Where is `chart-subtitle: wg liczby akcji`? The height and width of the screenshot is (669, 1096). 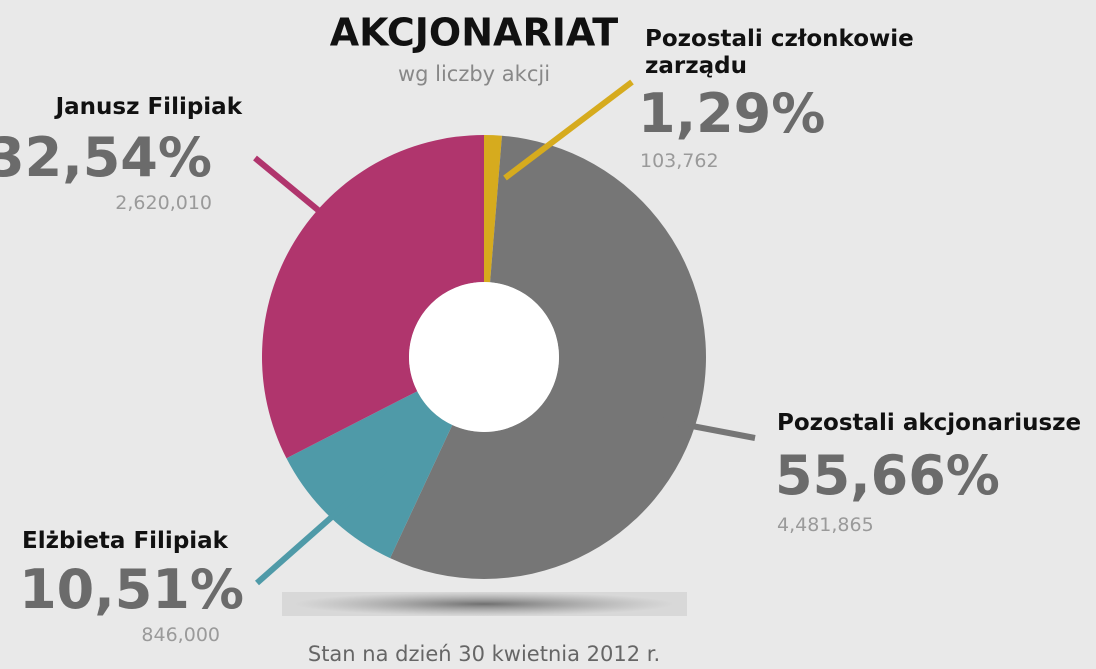 chart-subtitle: wg liczby akcji is located at coordinates (474, 74).